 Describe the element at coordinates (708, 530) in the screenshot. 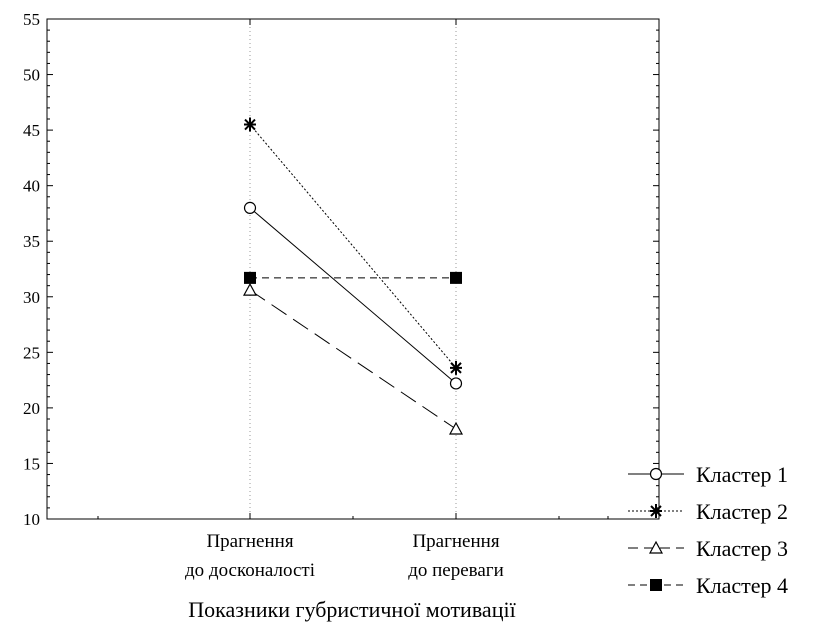

I see `legend: Кластер 1 Кластер 2 Кластер 3 Кластер 4` at that location.